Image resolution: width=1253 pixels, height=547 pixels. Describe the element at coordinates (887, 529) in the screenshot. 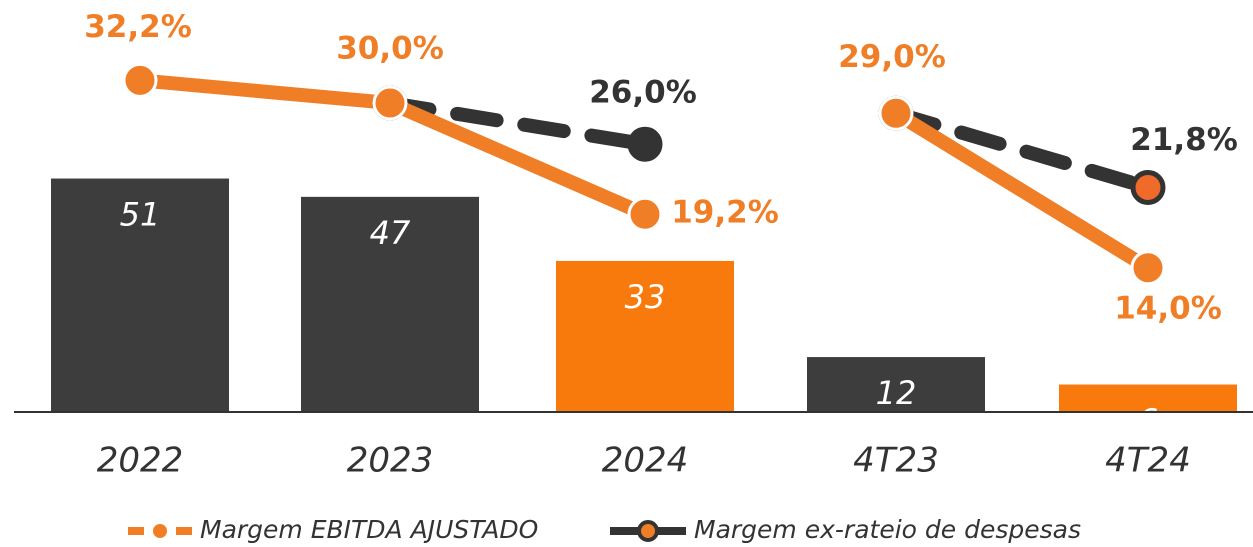

I see `legend-label: Margem ex-rateio de despesas` at that location.